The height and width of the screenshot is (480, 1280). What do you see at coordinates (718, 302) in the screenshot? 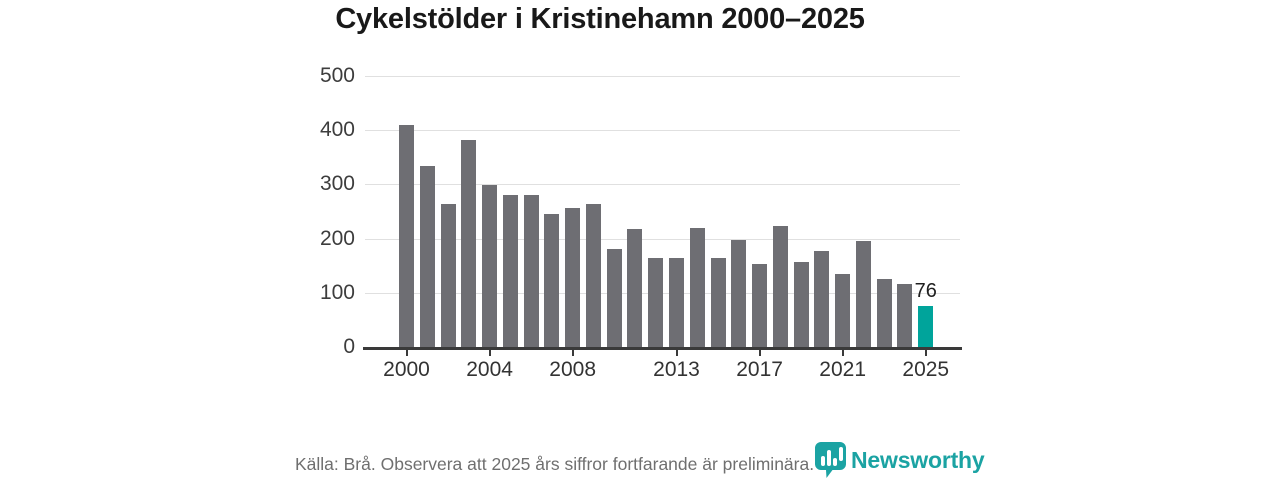
I see `bar-2015` at bounding box center [718, 302].